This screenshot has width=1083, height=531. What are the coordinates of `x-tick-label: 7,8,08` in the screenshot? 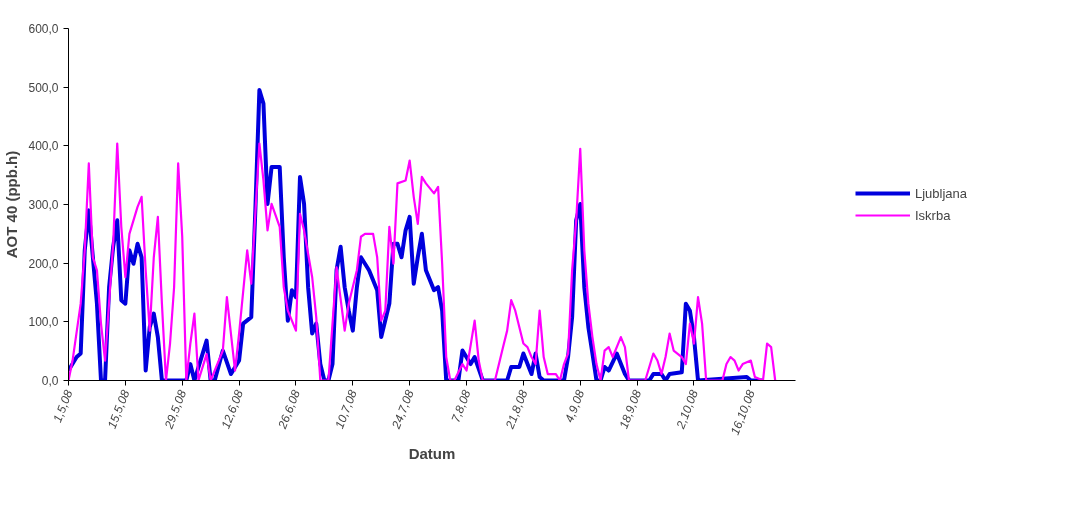 It's located at (461, 406).